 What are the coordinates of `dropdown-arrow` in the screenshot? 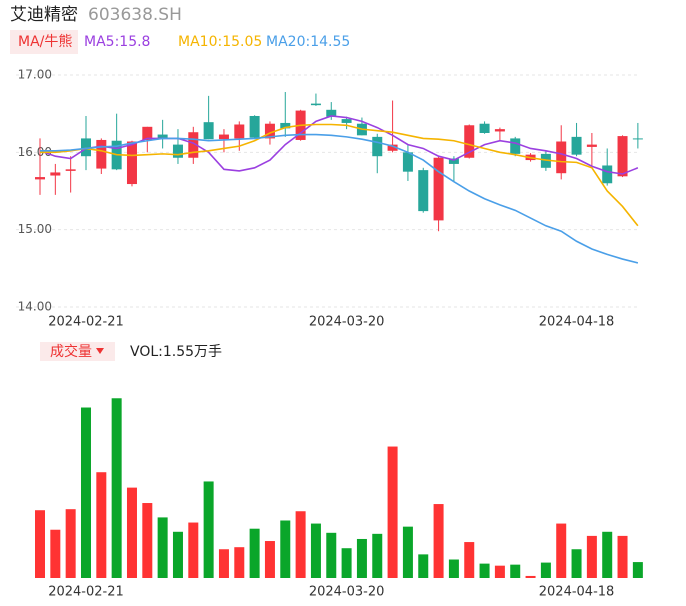 It's located at (100, 351).